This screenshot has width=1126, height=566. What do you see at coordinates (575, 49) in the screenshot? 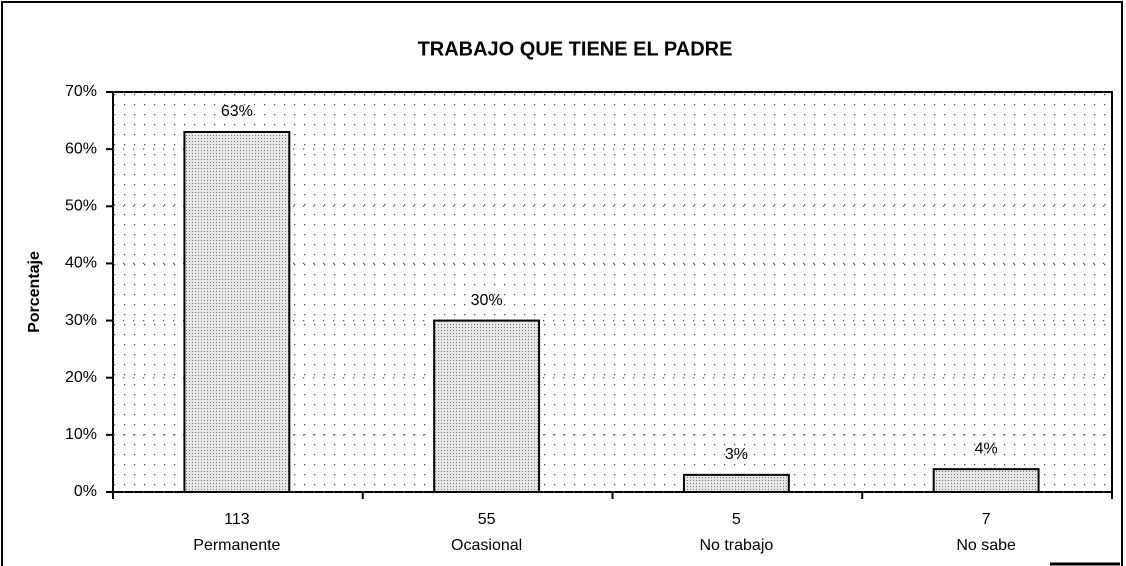
I see `chart-title: TRABAJO QUE TIENE EL PADRE` at bounding box center [575, 49].